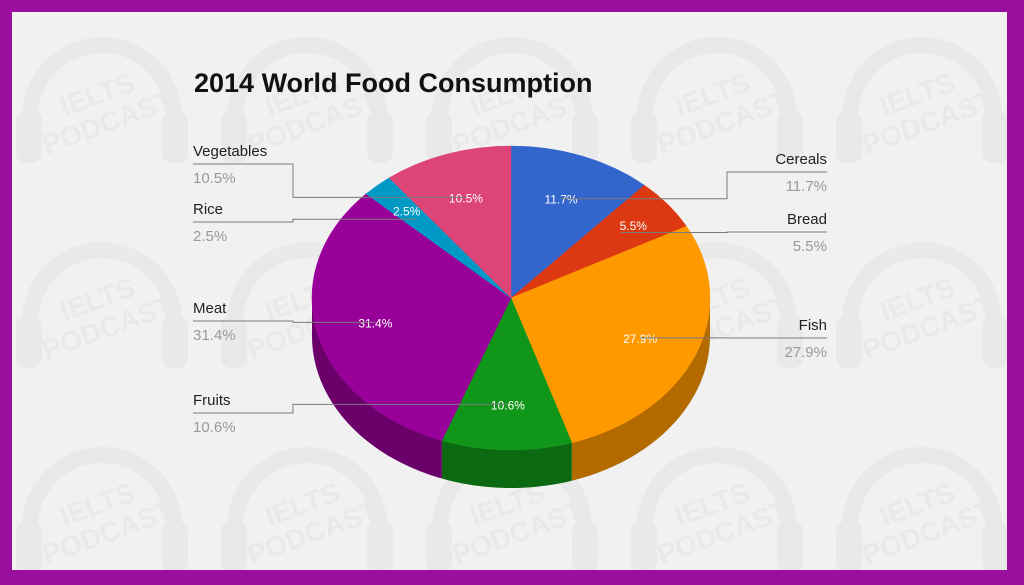 The height and width of the screenshot is (585, 1024). What do you see at coordinates (214, 335) in the screenshot?
I see `legend-value-meat: 31.4%` at bounding box center [214, 335].